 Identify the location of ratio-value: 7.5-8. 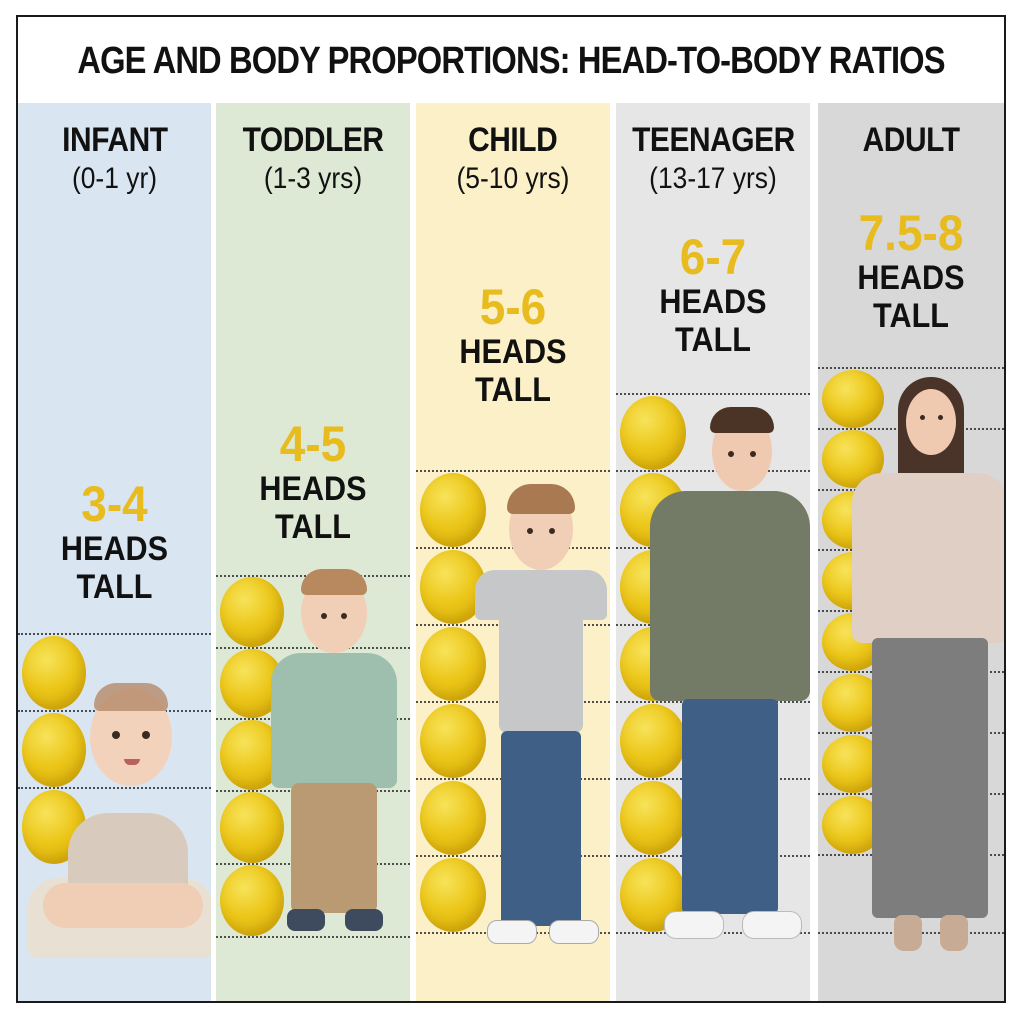
(911, 233).